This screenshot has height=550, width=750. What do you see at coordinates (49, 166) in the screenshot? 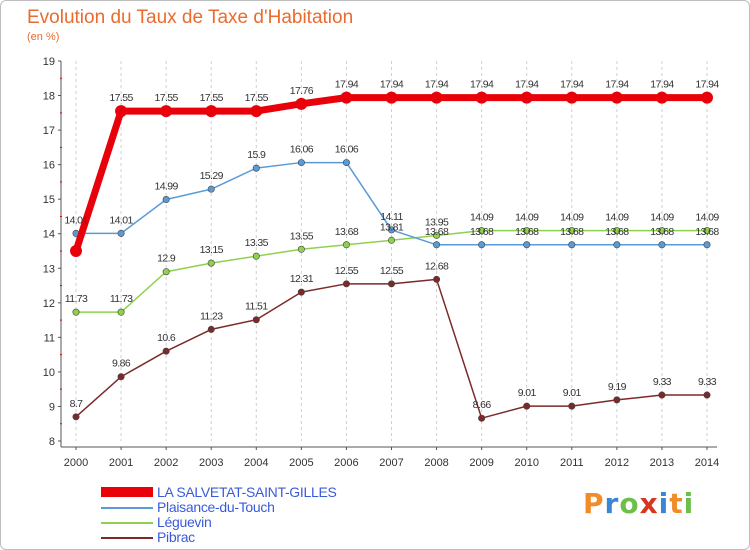
I see `y-tick-label: 16` at bounding box center [49, 166].